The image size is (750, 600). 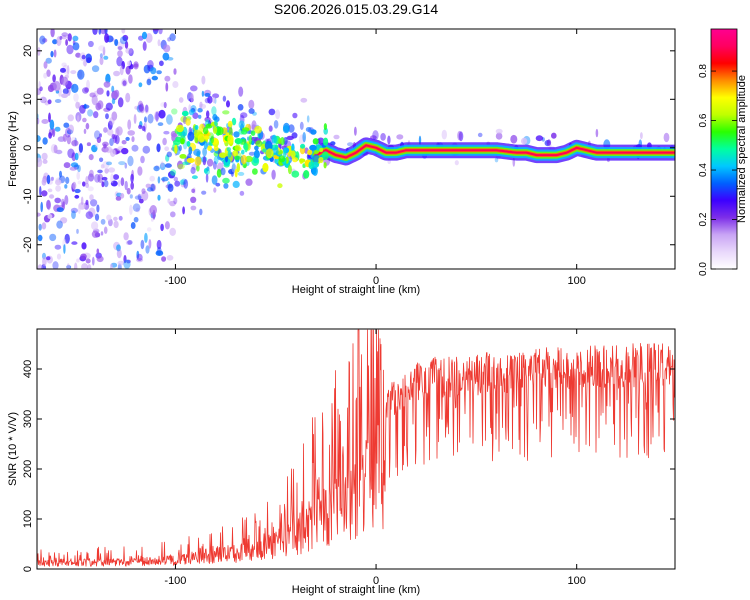 What do you see at coordinates (356, 290) in the screenshot?
I see `spectrogram-x-axis-label: Height of straight line (km)` at bounding box center [356, 290].